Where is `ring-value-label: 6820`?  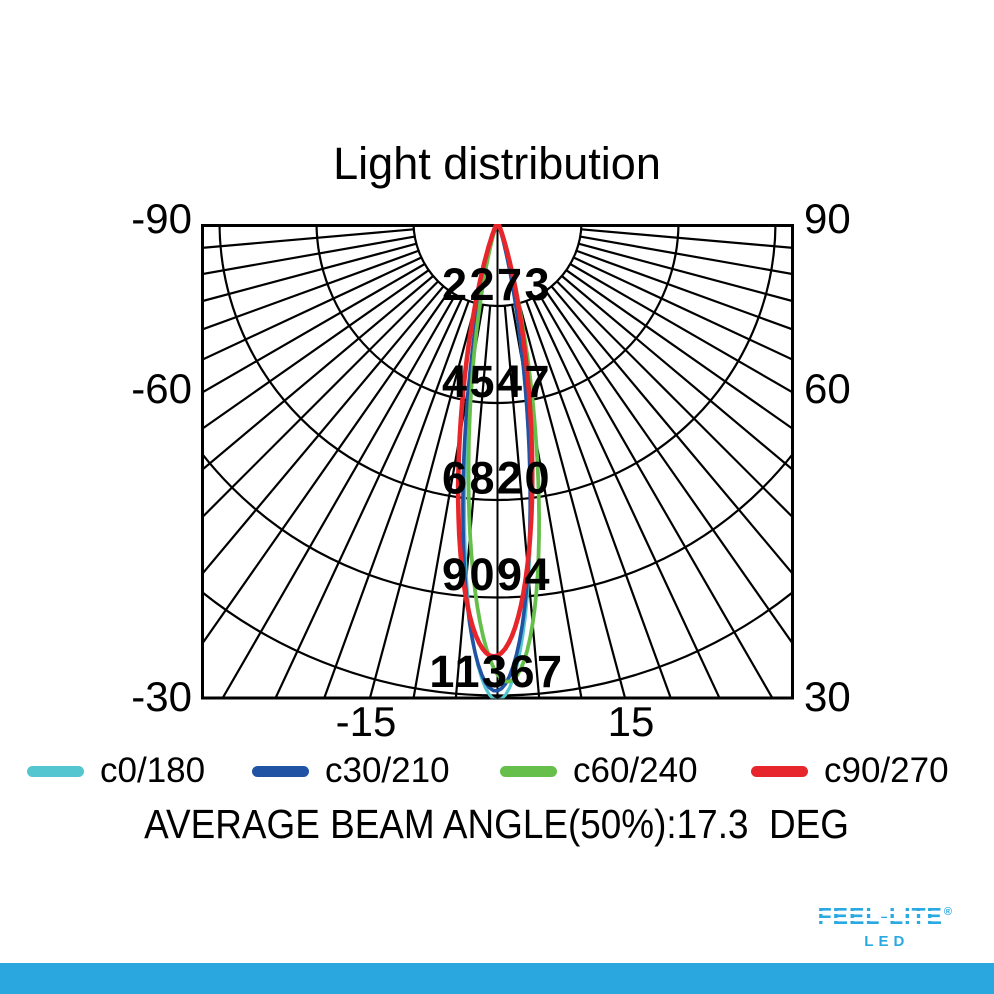 ring-value-label: 6820 is located at coordinates (497, 478).